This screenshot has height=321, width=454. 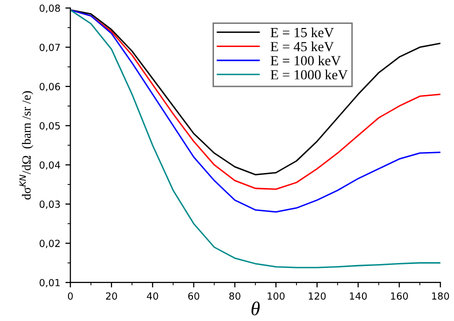 I want to click on legend-label: E = 1000 keV, so click(x=309, y=75).